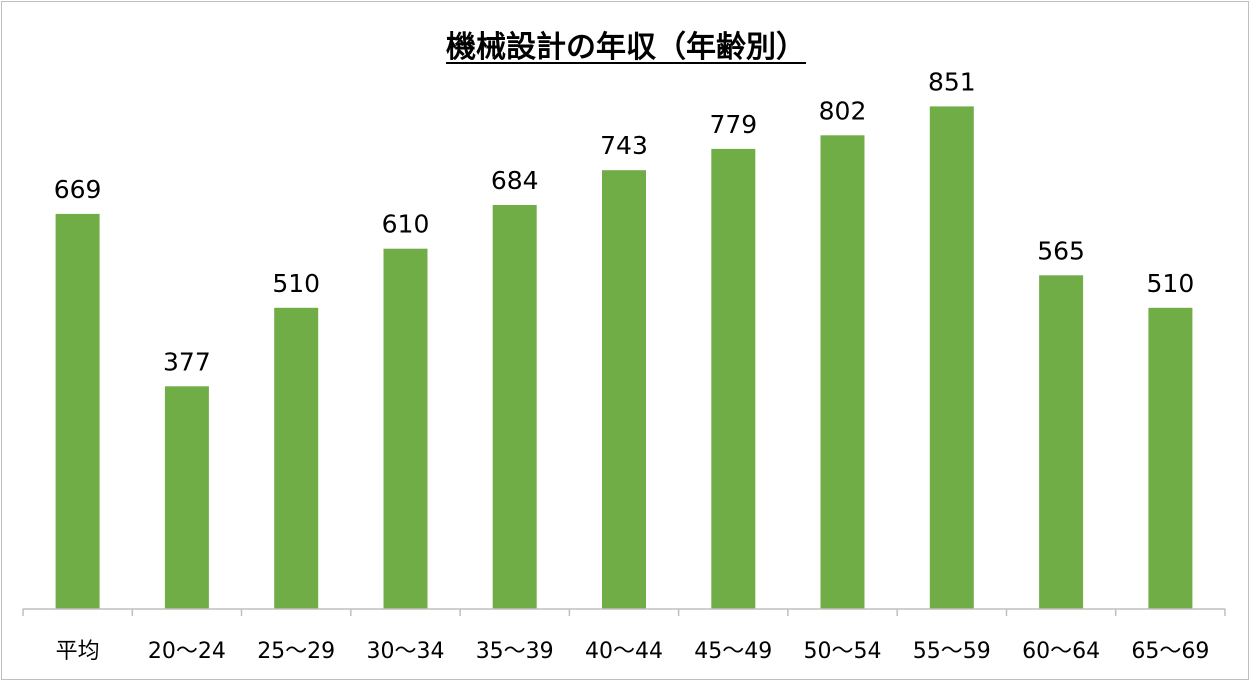 Image resolution: width=1252 pixels, height=683 pixels. What do you see at coordinates (624, 145) in the screenshot?
I see `data-label-5: 743` at bounding box center [624, 145].